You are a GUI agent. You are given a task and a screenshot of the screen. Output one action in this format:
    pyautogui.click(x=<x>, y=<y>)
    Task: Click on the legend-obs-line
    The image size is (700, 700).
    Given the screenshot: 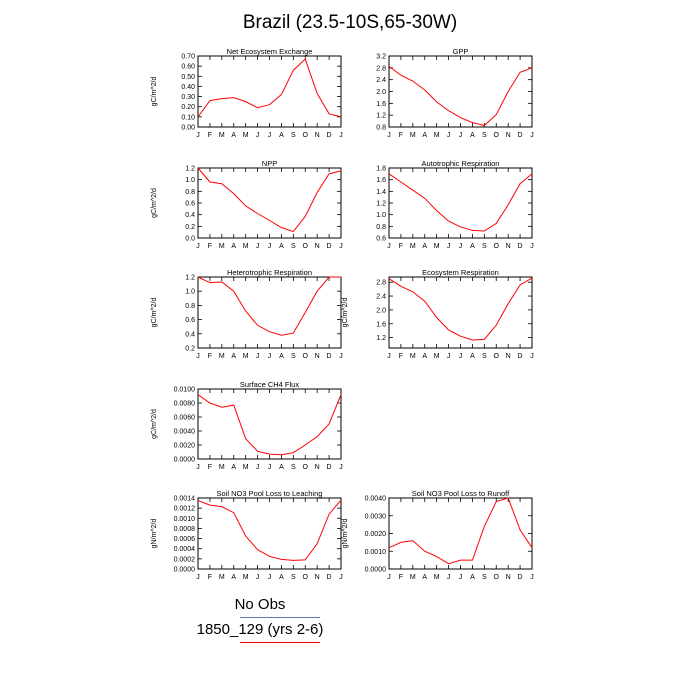 What is the action you would take?
    pyautogui.click(x=280, y=617)
    